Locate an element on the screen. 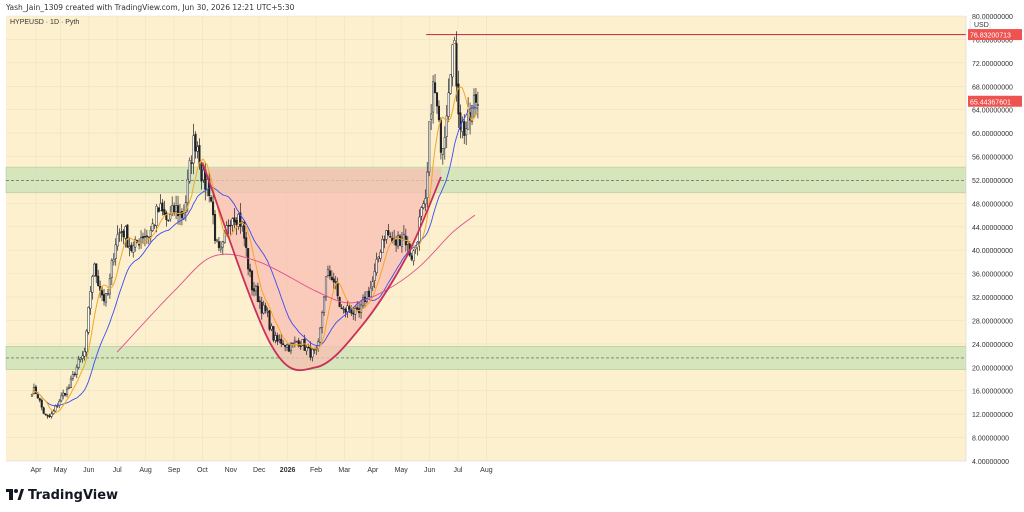 Image resolution: width=1024 pixels, height=512 pixels. symbol-label: HYPEUSD · 1D · Pyth is located at coordinates (44, 22).